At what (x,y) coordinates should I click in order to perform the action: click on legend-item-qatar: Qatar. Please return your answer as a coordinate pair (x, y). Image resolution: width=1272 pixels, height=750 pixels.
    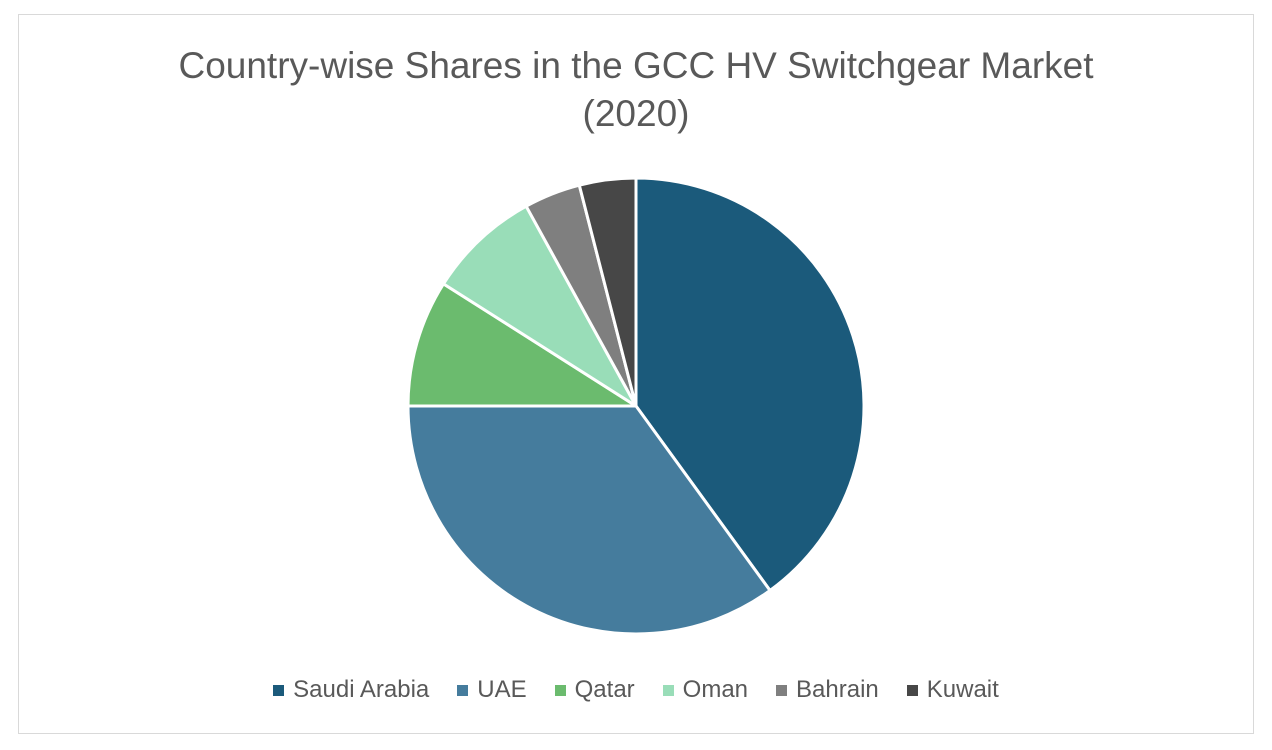
    Looking at the image, I should click on (594, 690).